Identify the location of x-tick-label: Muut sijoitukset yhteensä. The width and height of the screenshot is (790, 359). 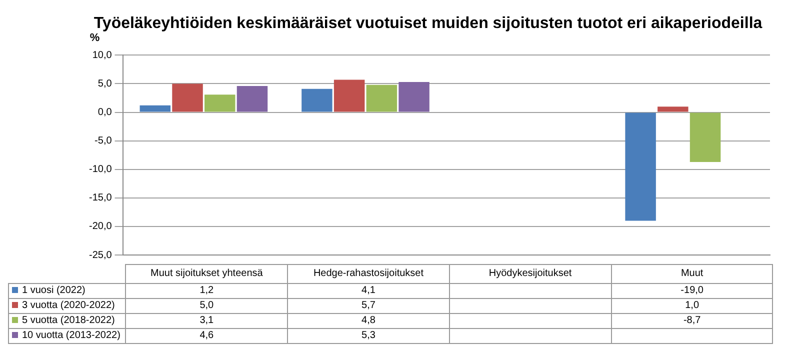
(207, 273).